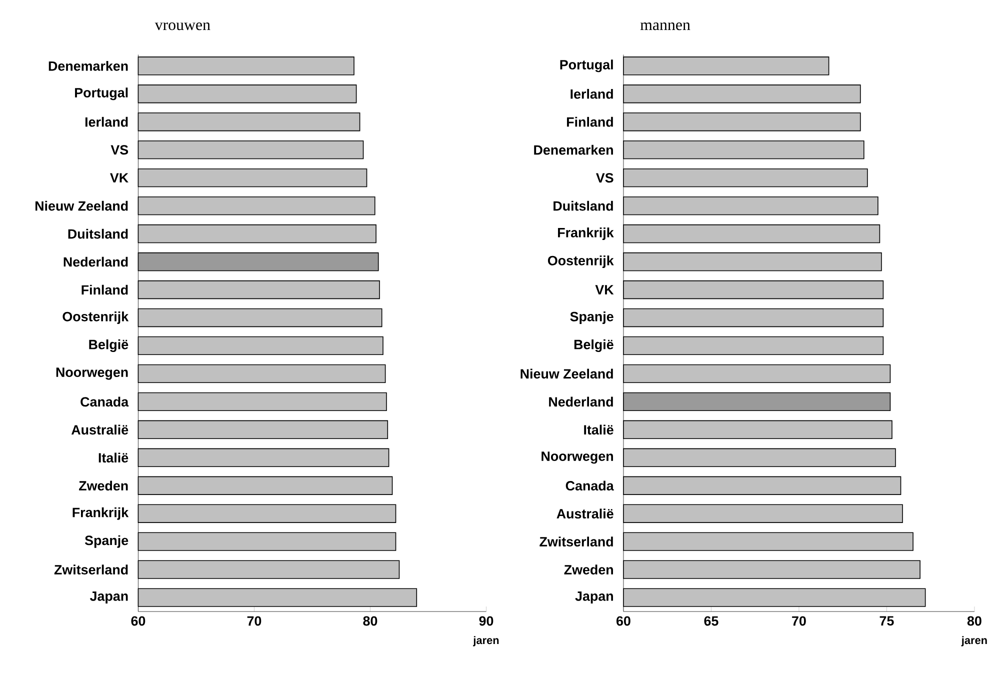 The image size is (992, 675). What do you see at coordinates (887, 621) in the screenshot?
I see `x-tick-label: 75` at bounding box center [887, 621].